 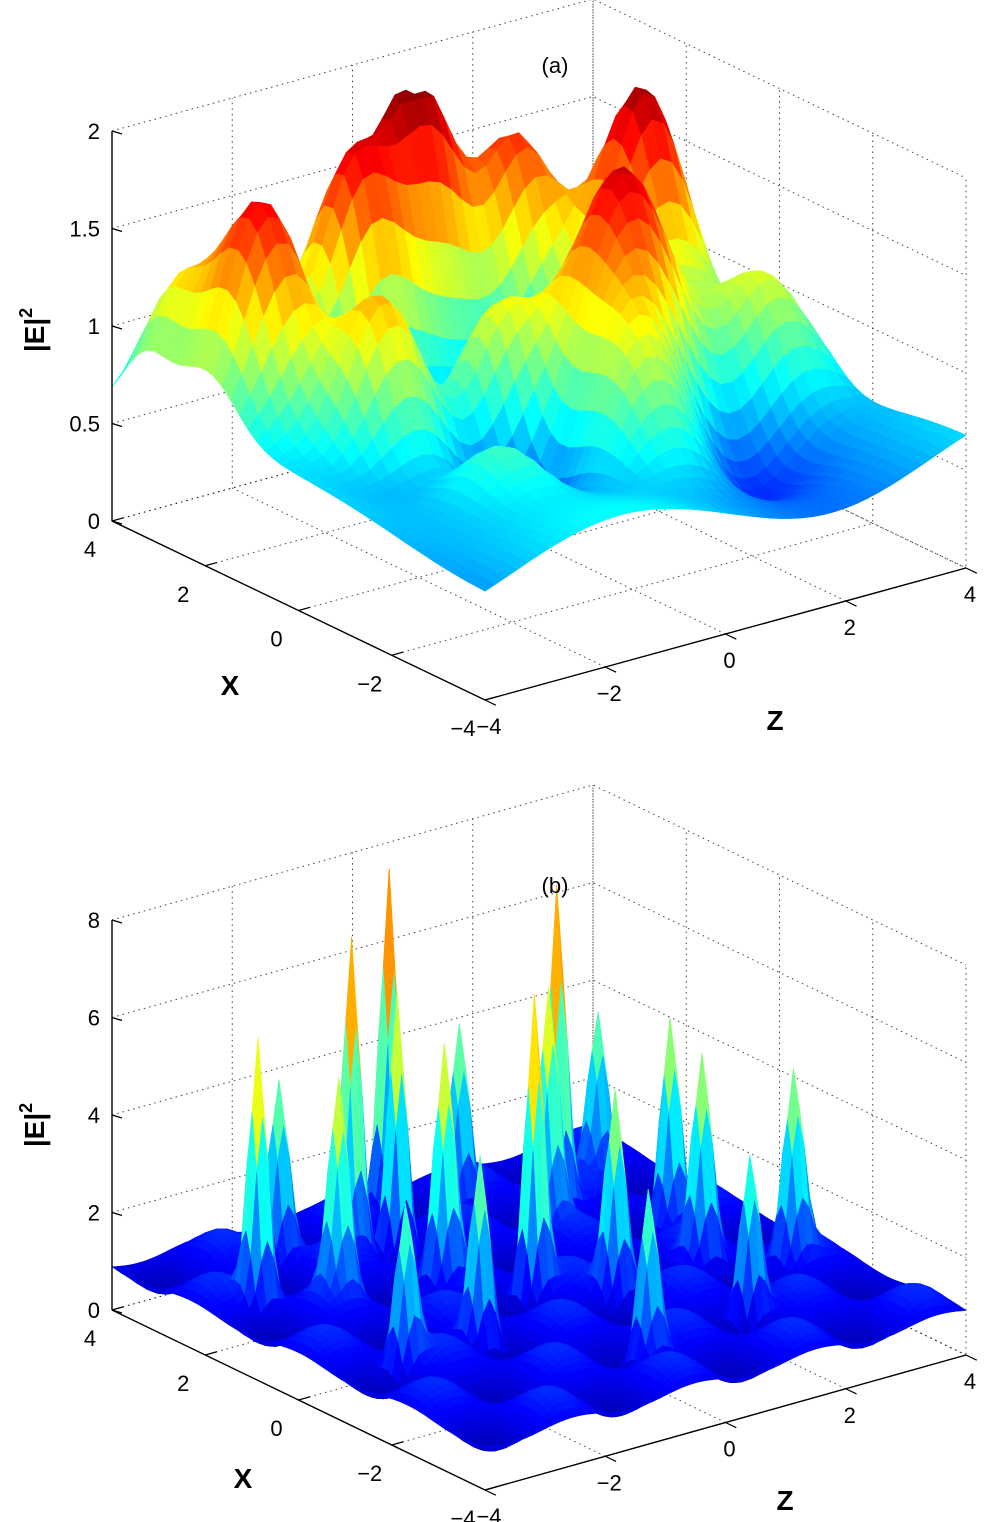 I want to click on panel-a-zlabel: |E|2, so click(x=33, y=330).